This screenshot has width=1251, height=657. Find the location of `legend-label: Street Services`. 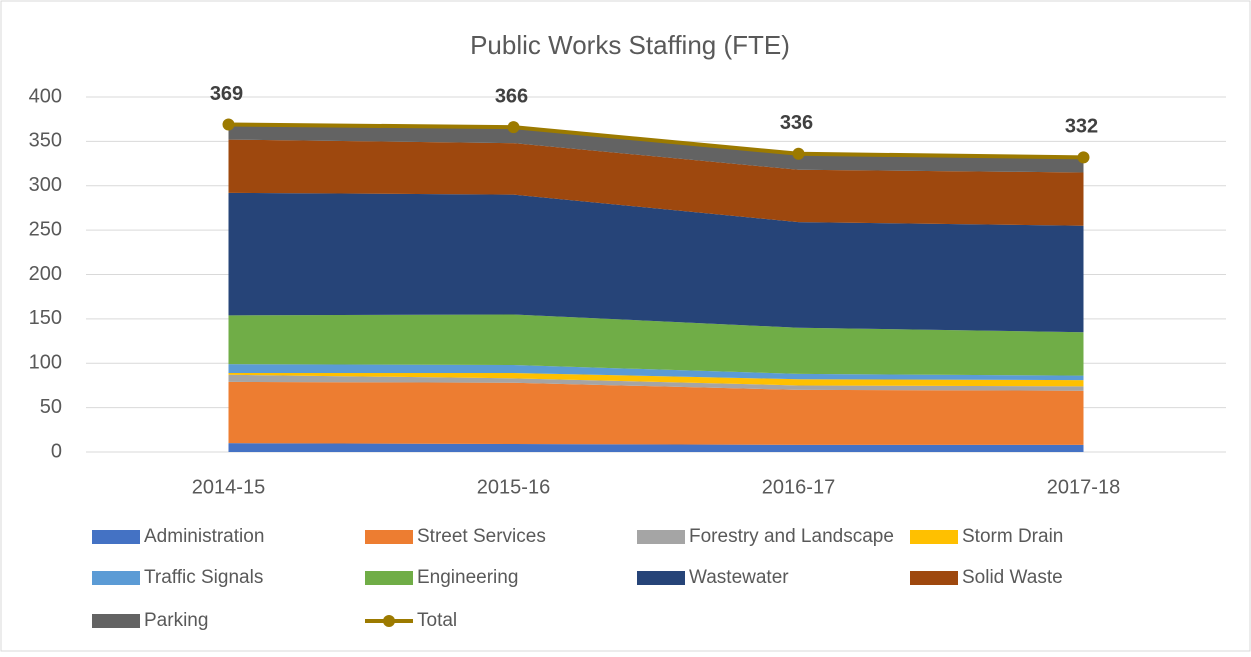

legend-label: Street Services is located at coordinates (481, 536).